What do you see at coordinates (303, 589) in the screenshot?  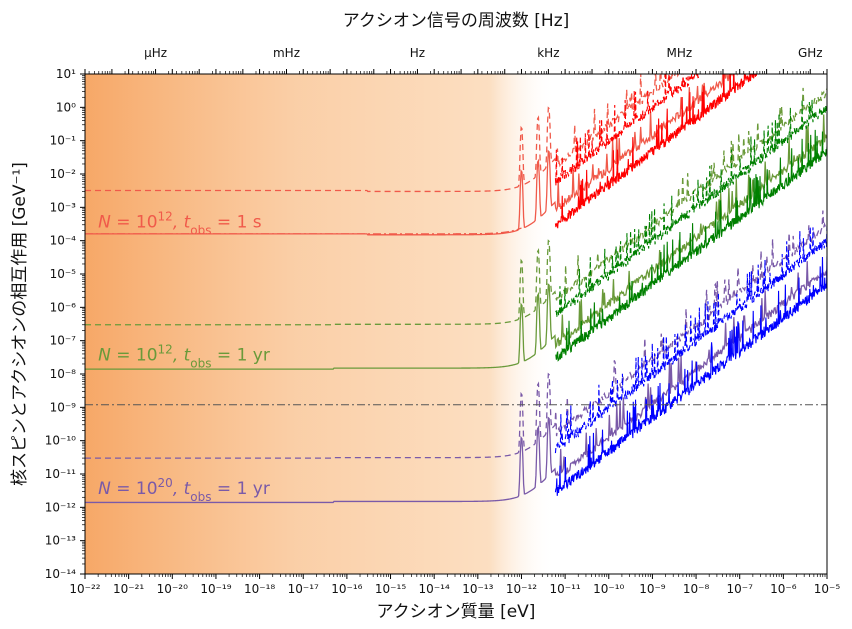 I see `x-tick-label: 10⁻¹⁷` at bounding box center [303, 589].